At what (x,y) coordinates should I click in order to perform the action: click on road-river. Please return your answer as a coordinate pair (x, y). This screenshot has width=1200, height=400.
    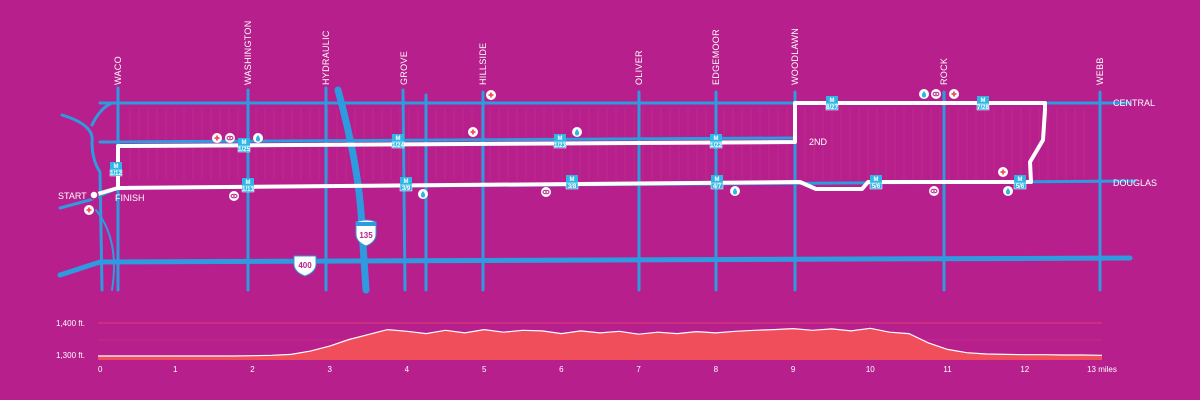
    Looking at the image, I should click on (105, 250).